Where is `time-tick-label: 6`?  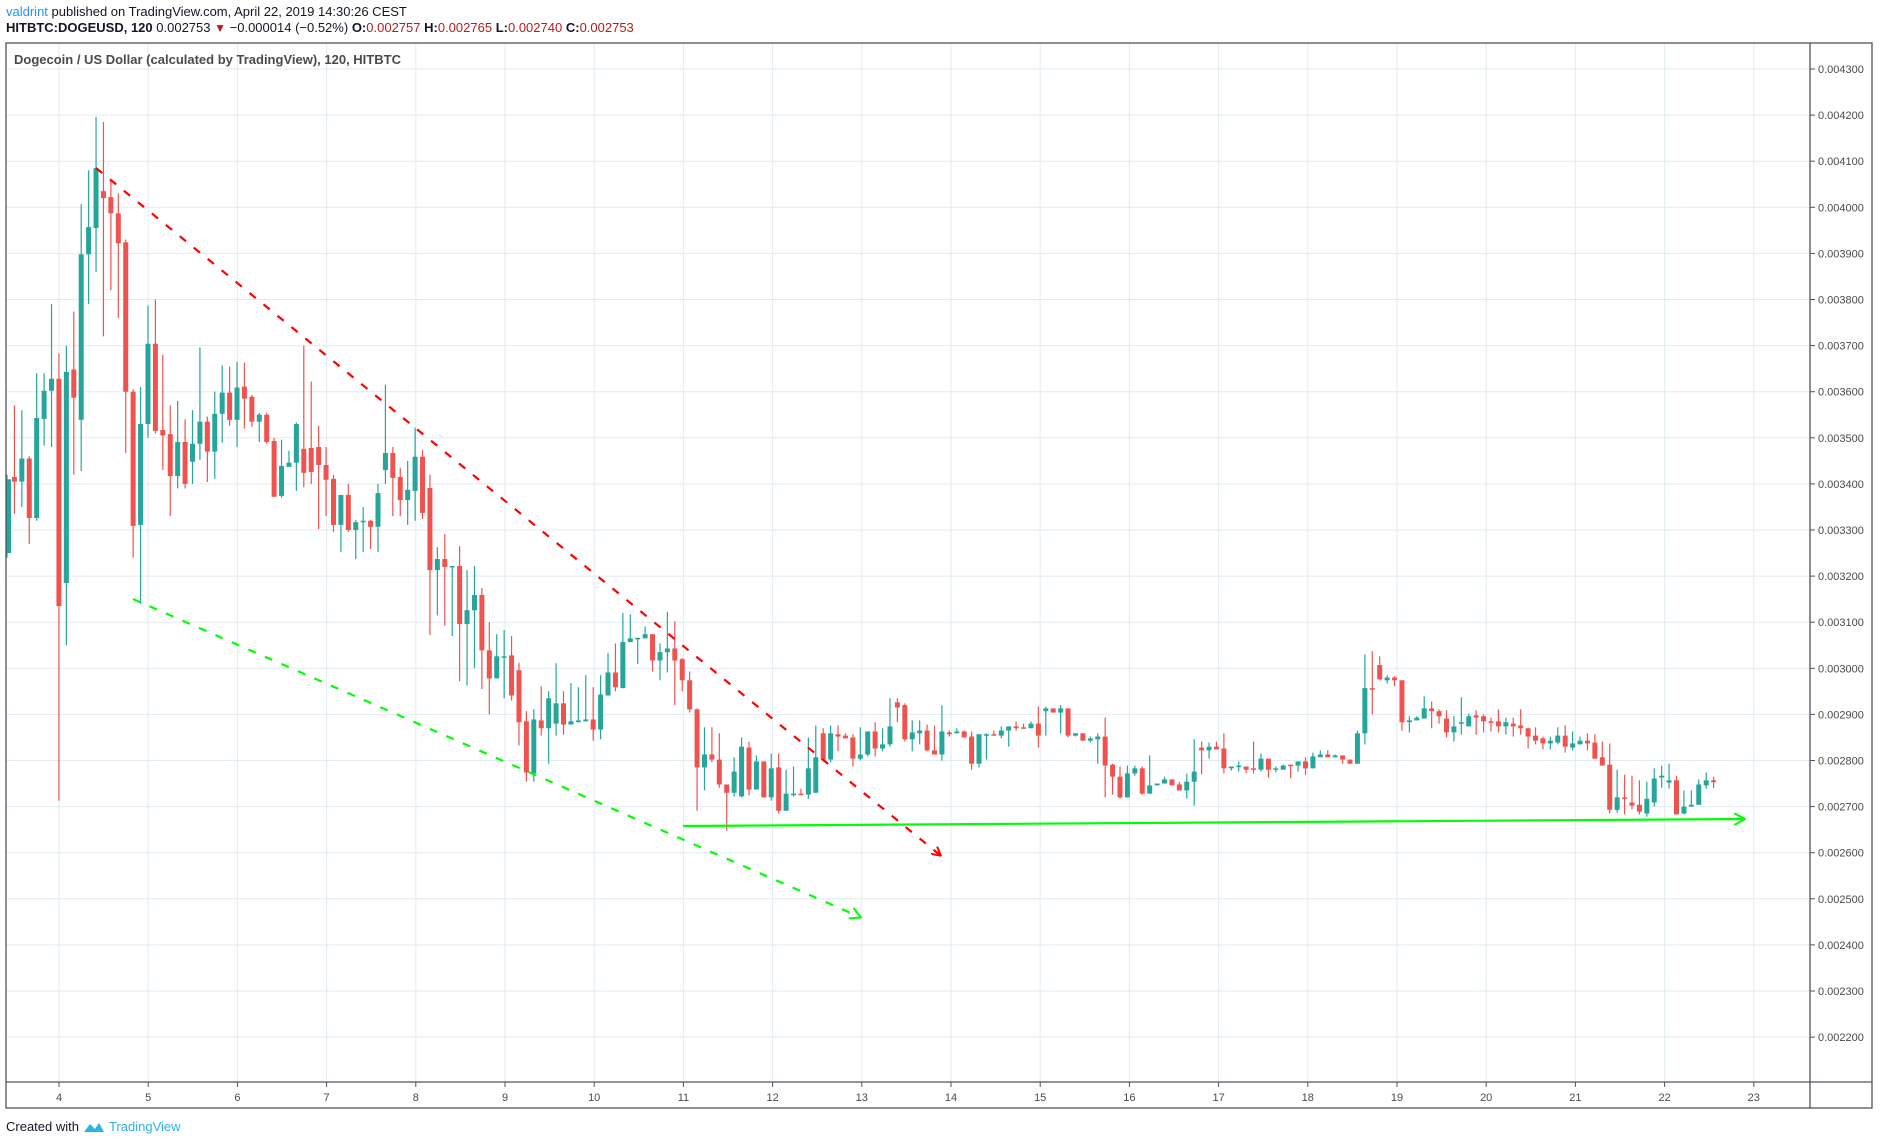
time-tick-label: 6 is located at coordinates (237, 1098).